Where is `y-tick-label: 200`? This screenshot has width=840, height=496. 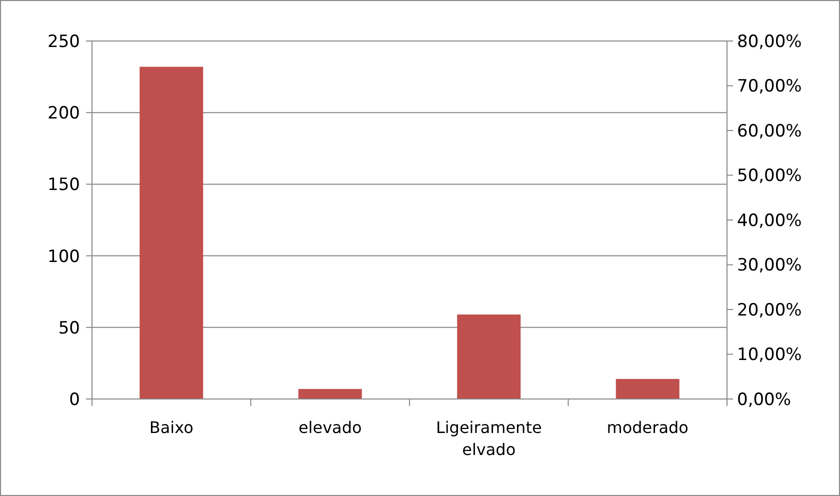
y-tick-label: 200 is located at coordinates (64, 114).